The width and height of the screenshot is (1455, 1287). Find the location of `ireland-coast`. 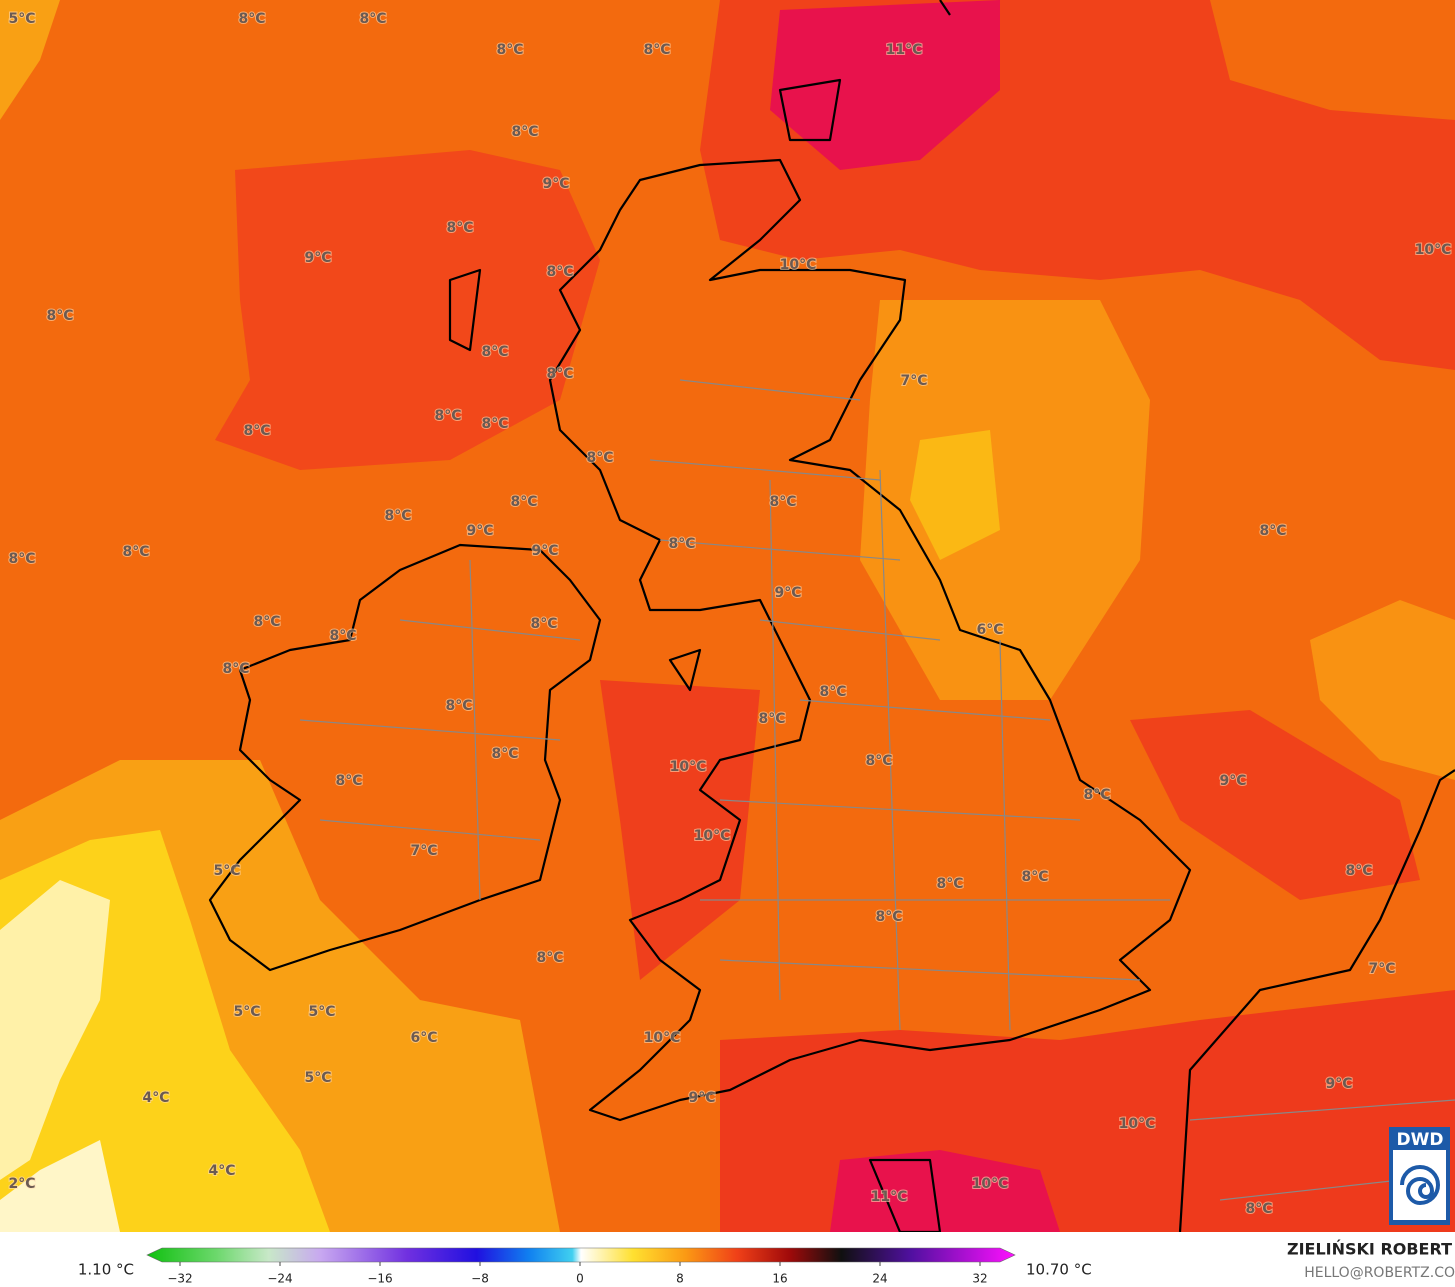

ireland-coast is located at coordinates (405, 757).